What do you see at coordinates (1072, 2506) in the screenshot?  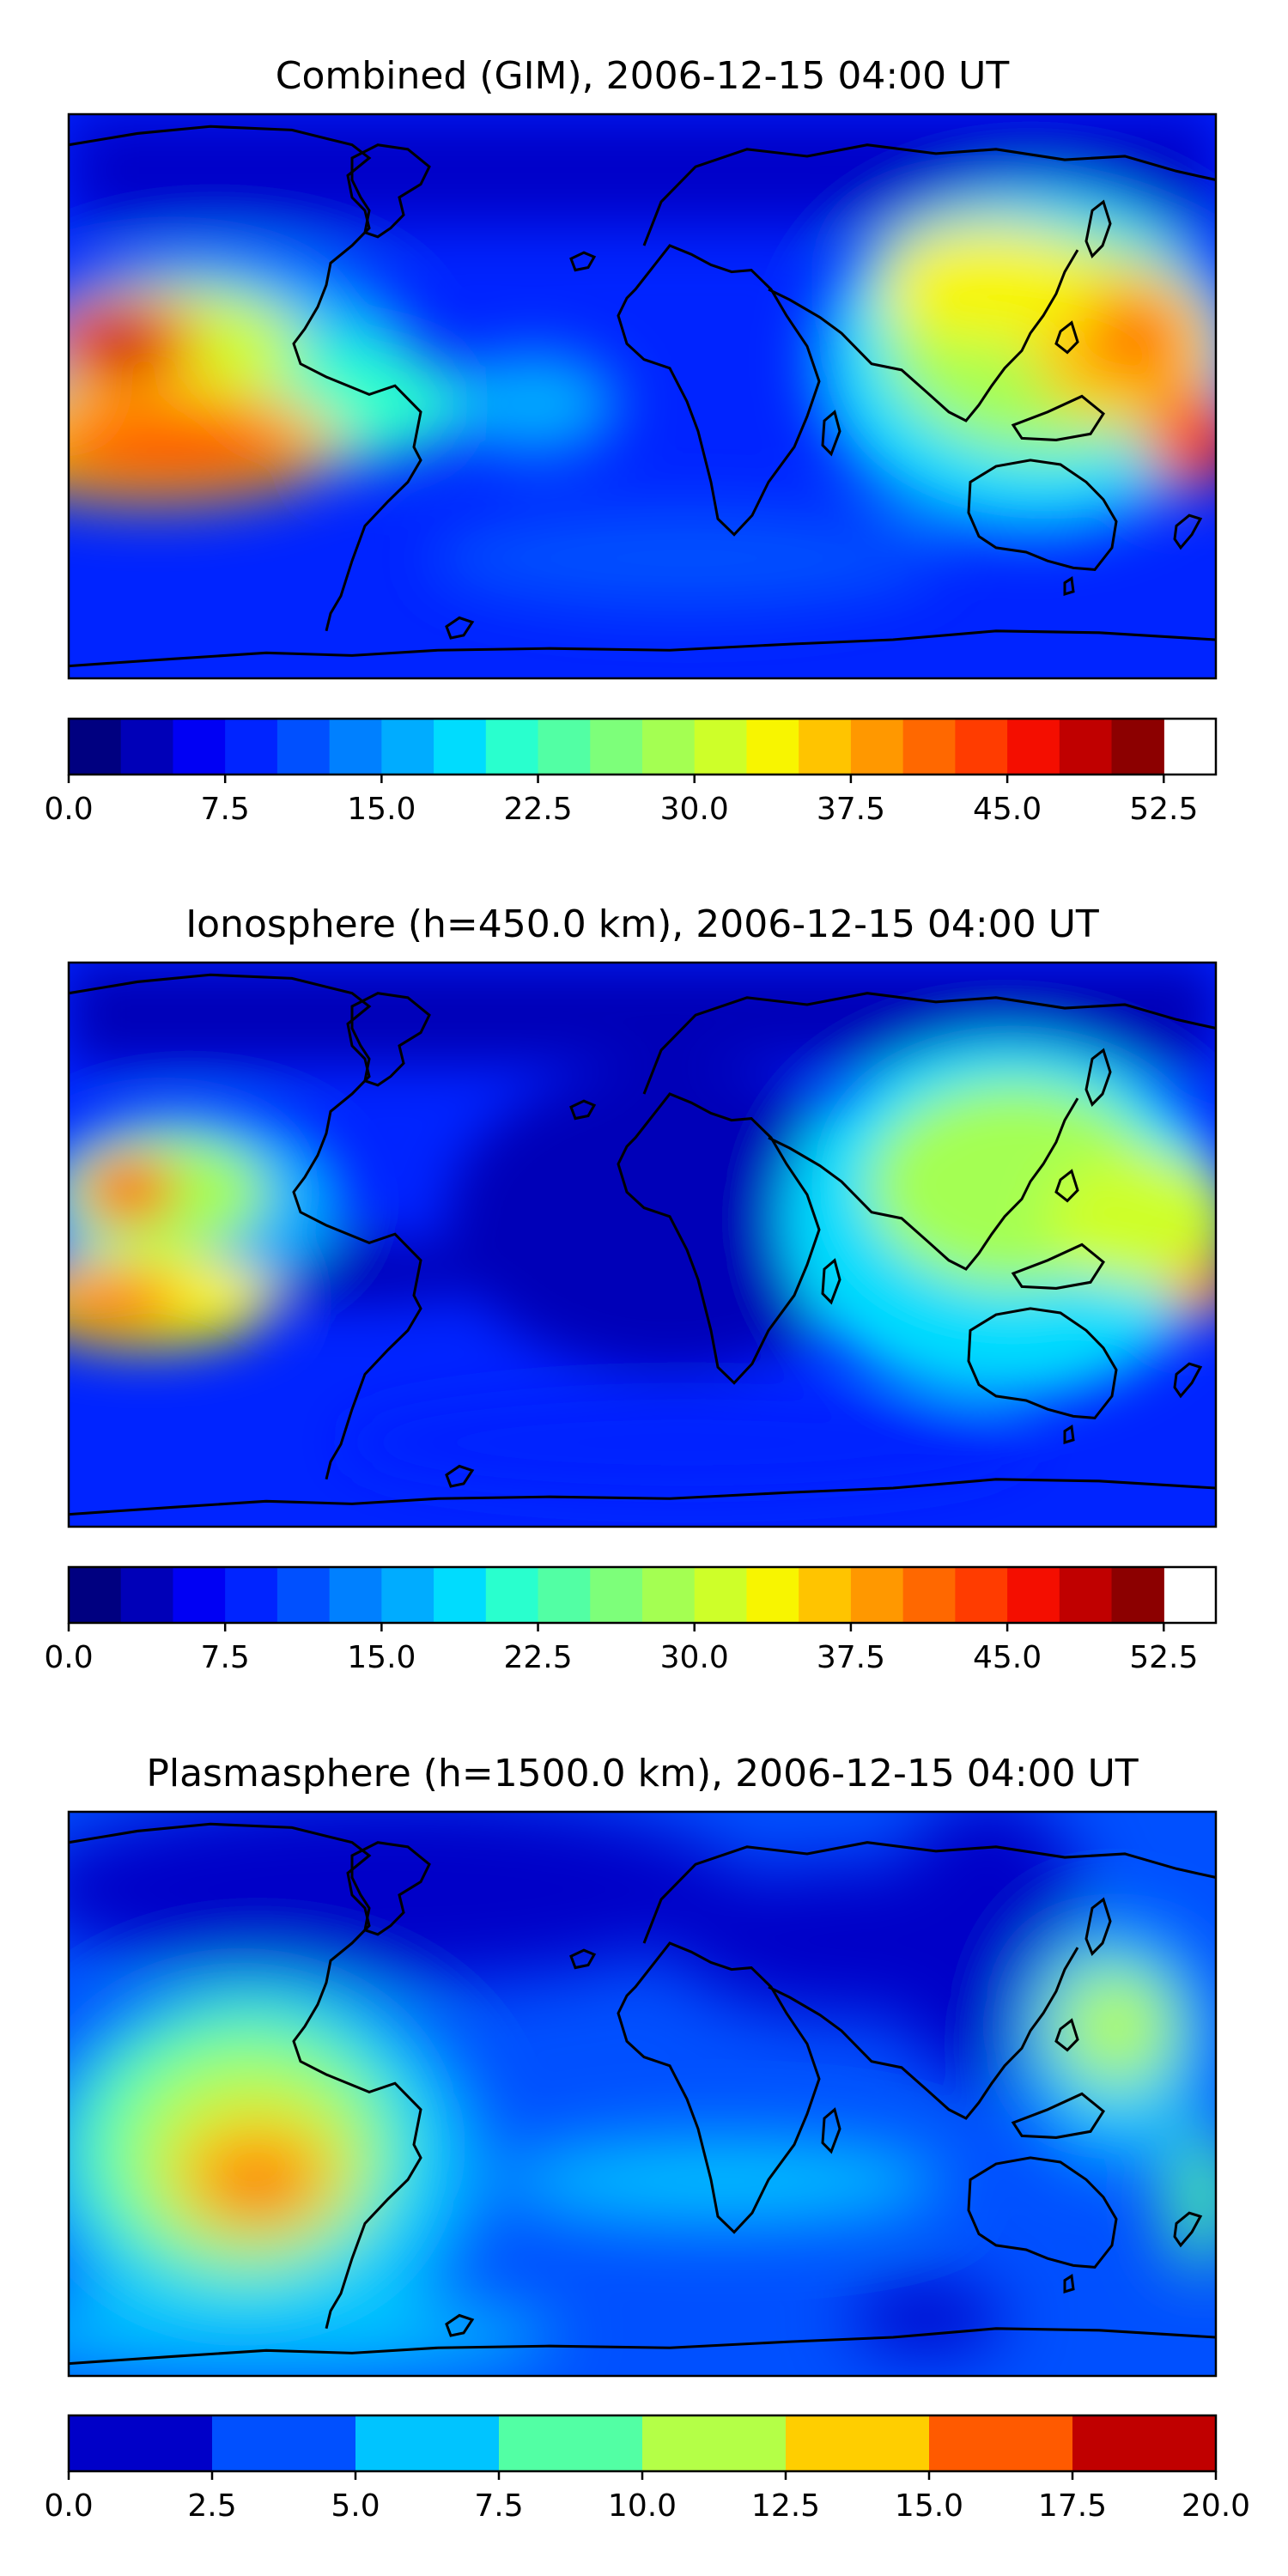 I see `colorbar-tick-label: 17.5` at bounding box center [1072, 2506].